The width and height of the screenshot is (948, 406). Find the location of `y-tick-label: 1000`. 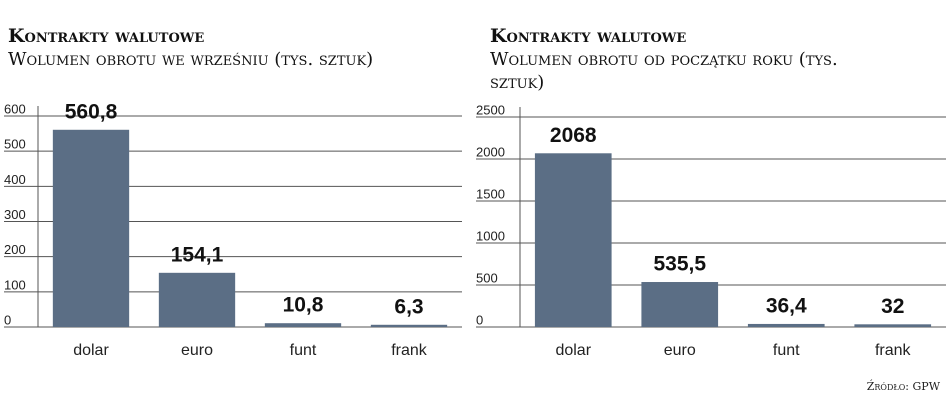

y-tick-label: 1000 is located at coordinates (490, 235).